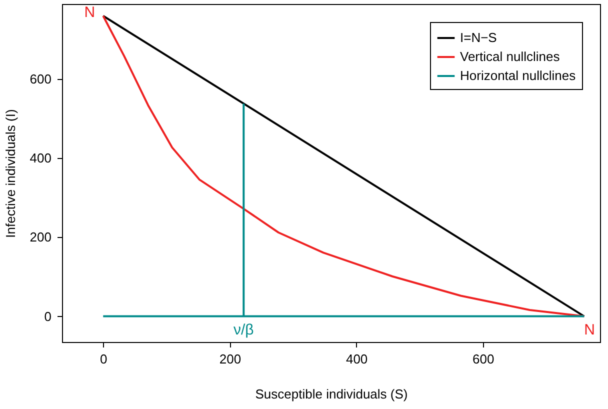 The image size is (608, 409). Describe the element at coordinates (10, 173) in the screenshot. I see `y-axis-title: Infective individuals (I)` at that location.